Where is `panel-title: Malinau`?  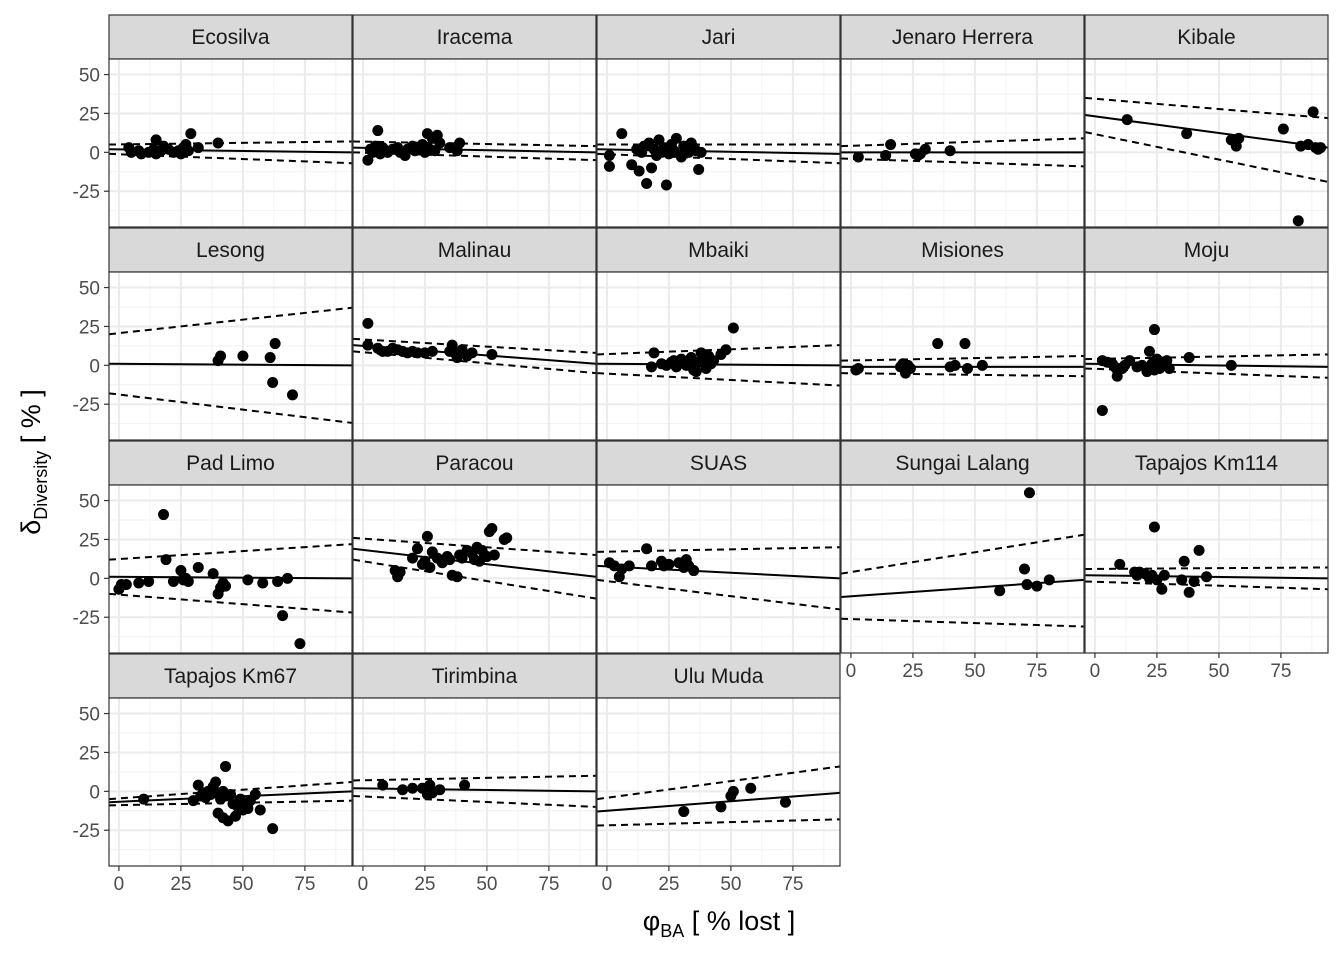
panel-title: Malinau is located at coordinates (475, 250).